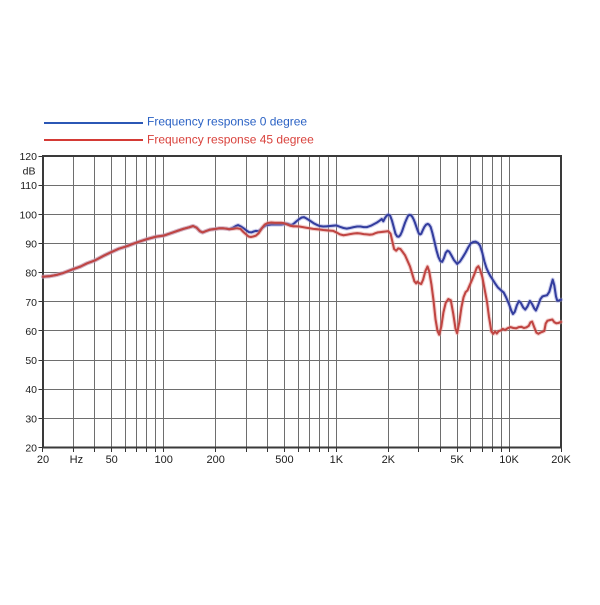  Describe the element at coordinates (31, 303) in the screenshot. I see `svg-text: 70` at that location.